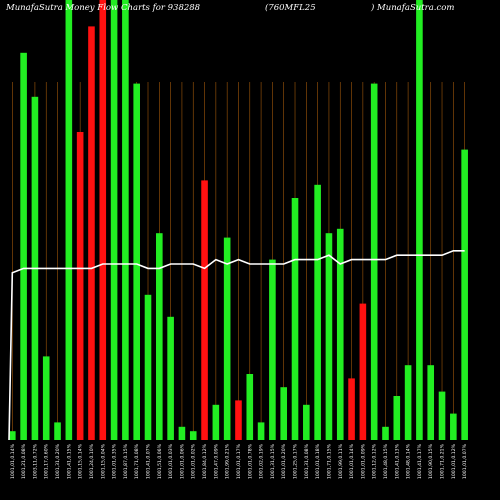  I want to click on x-tick-label: 1001,51,0.06%, so click(160, 461).